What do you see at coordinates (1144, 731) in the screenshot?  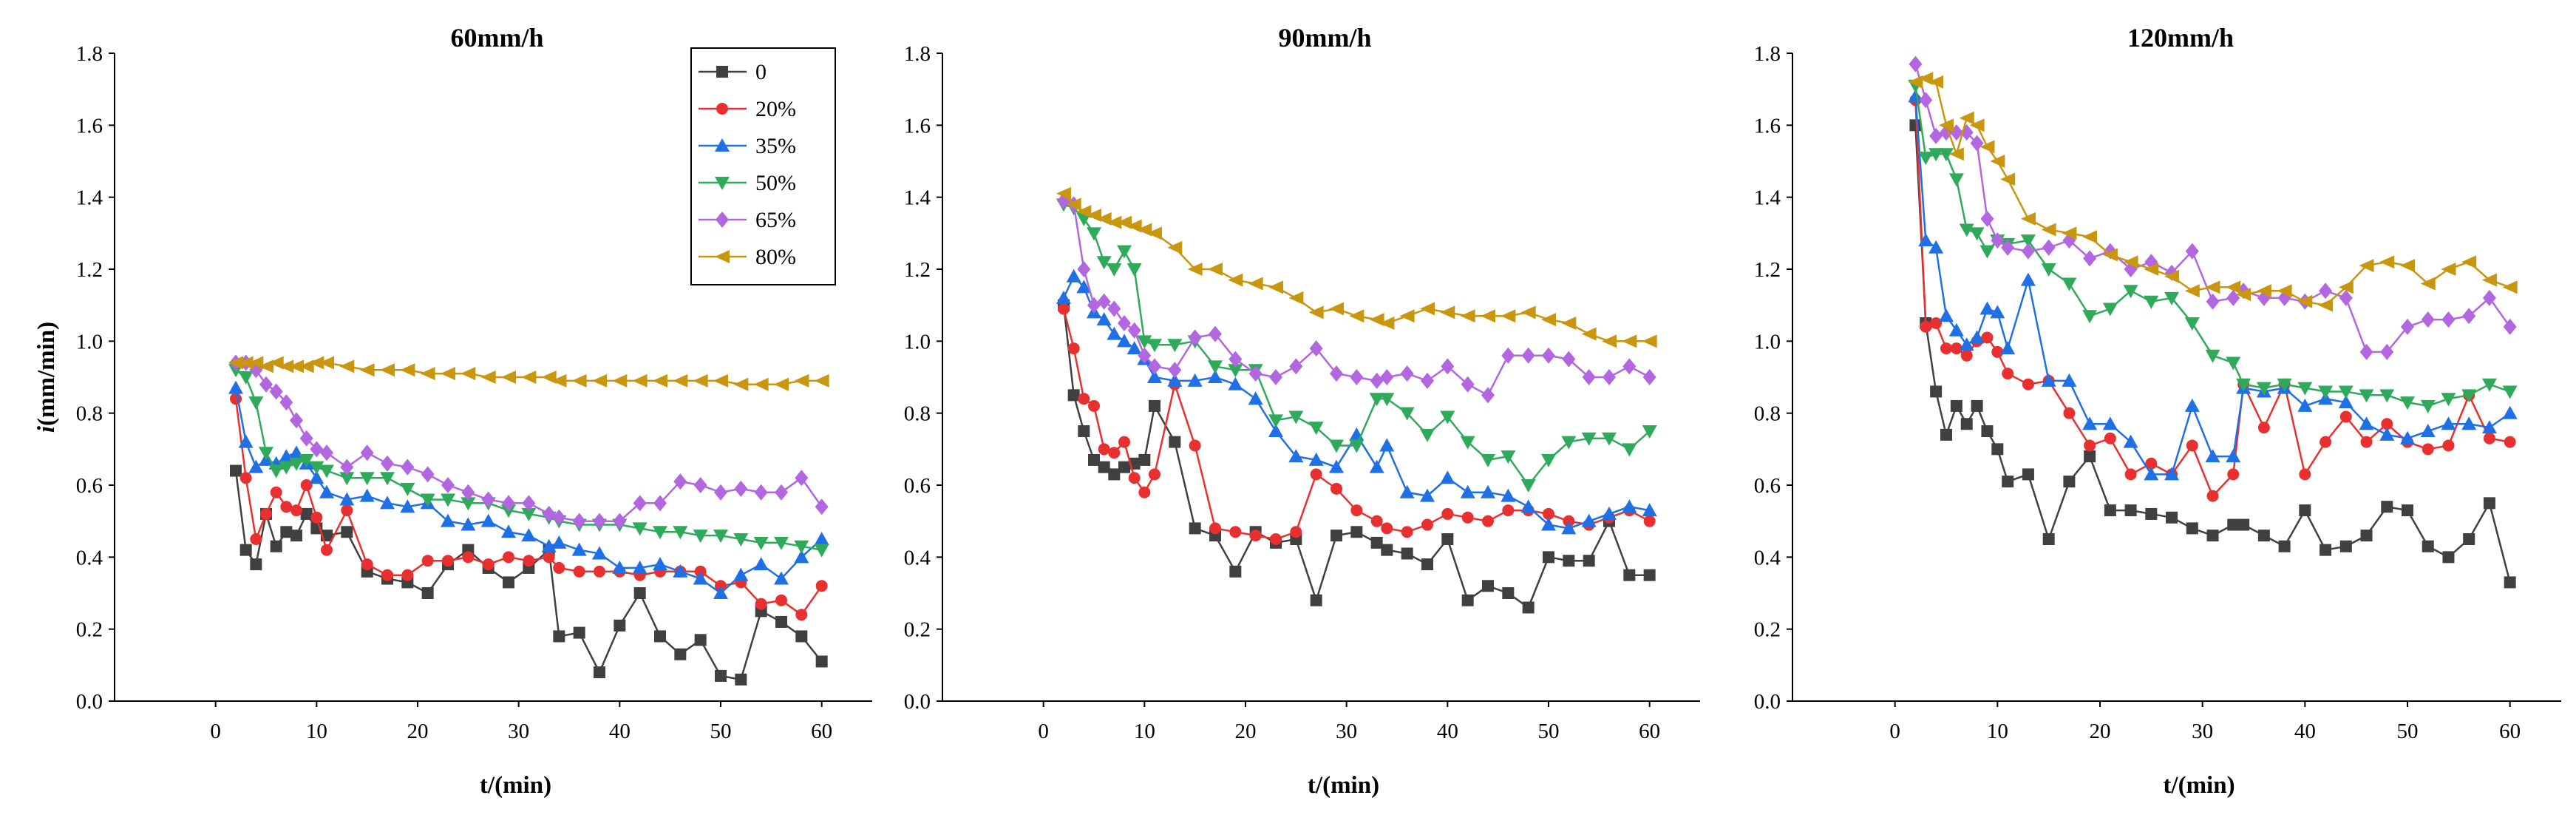 I see `x-tick-label: 10` at bounding box center [1144, 731].